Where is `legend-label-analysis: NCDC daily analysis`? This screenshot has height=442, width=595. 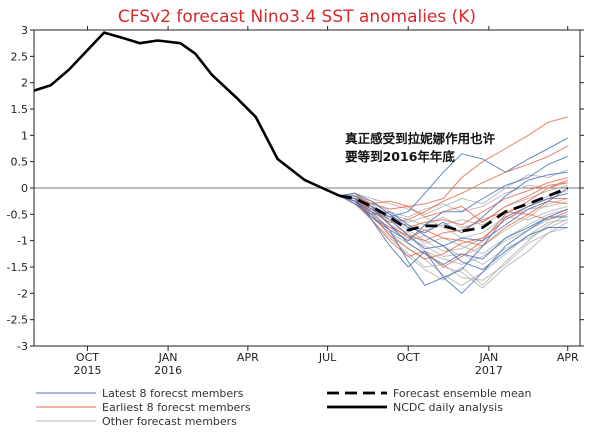
legend-label-analysis: NCDC daily analysis is located at coordinates (448, 407).